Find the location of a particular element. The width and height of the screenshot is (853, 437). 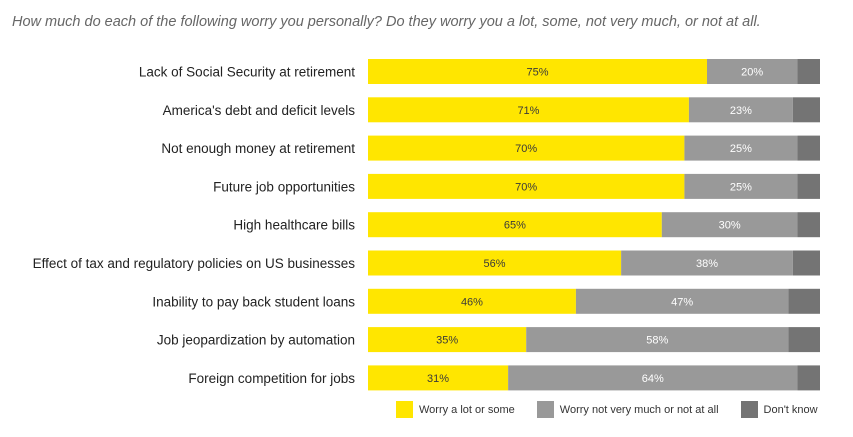

data-label: 71% is located at coordinates (528, 111).